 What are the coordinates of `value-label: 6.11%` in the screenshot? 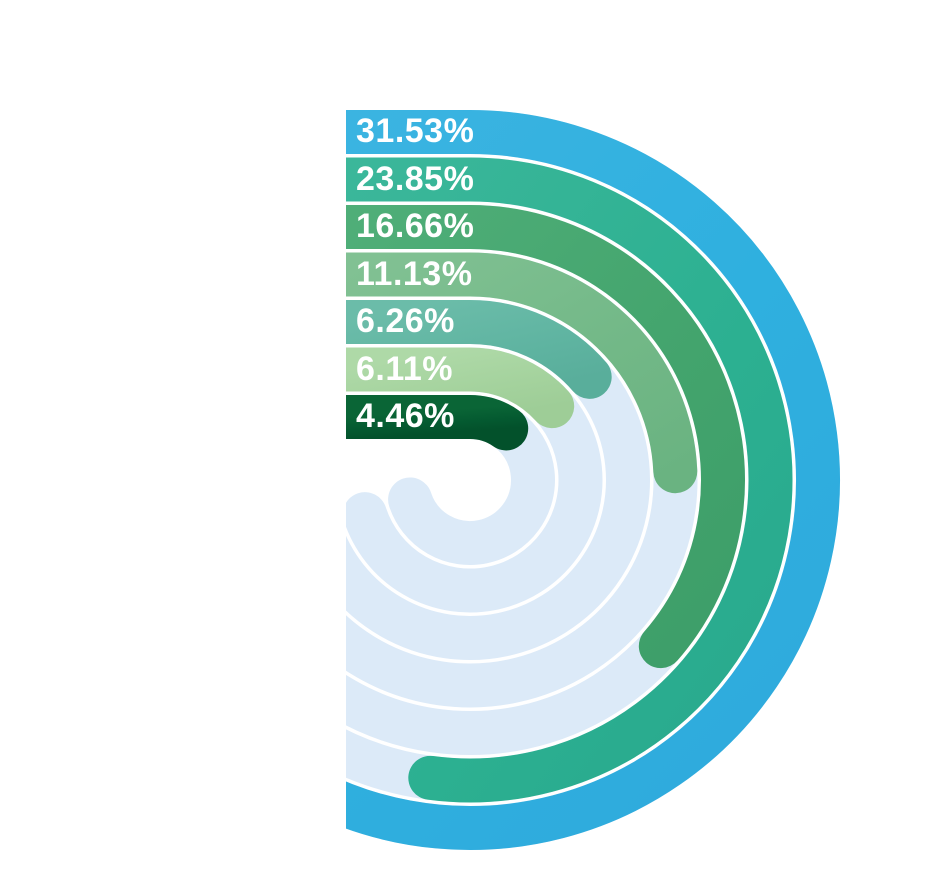 It's located at (405, 368).